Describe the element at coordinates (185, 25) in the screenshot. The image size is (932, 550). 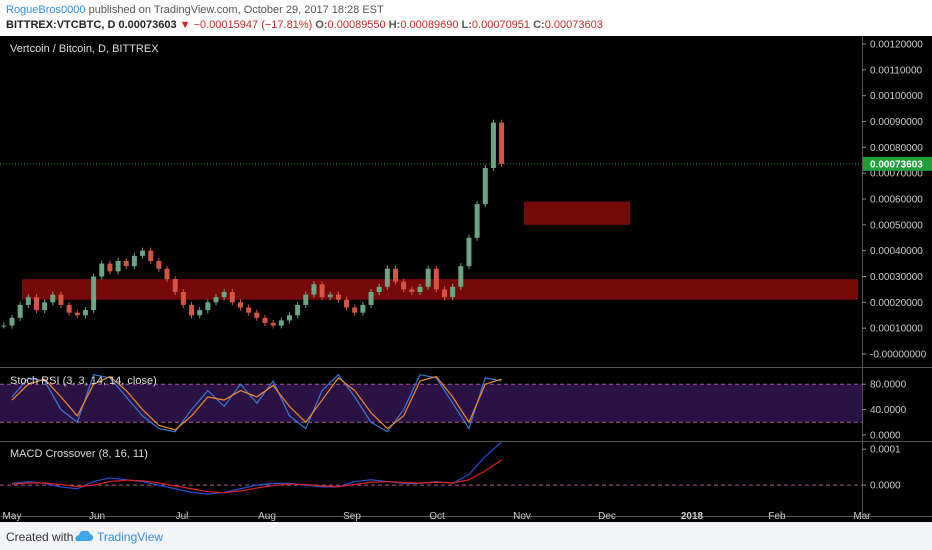
I see `down-arrow: ▼` at that location.